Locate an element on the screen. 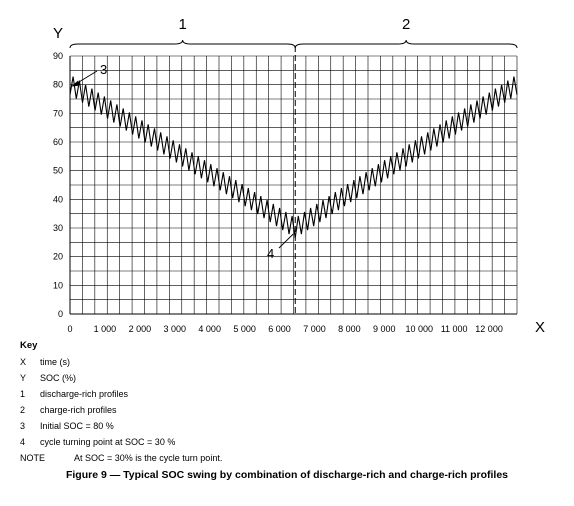 Image resolution: width=574 pixels, height=506 pixels. key-item: 2 charge-rich profiles is located at coordinates (121, 410).